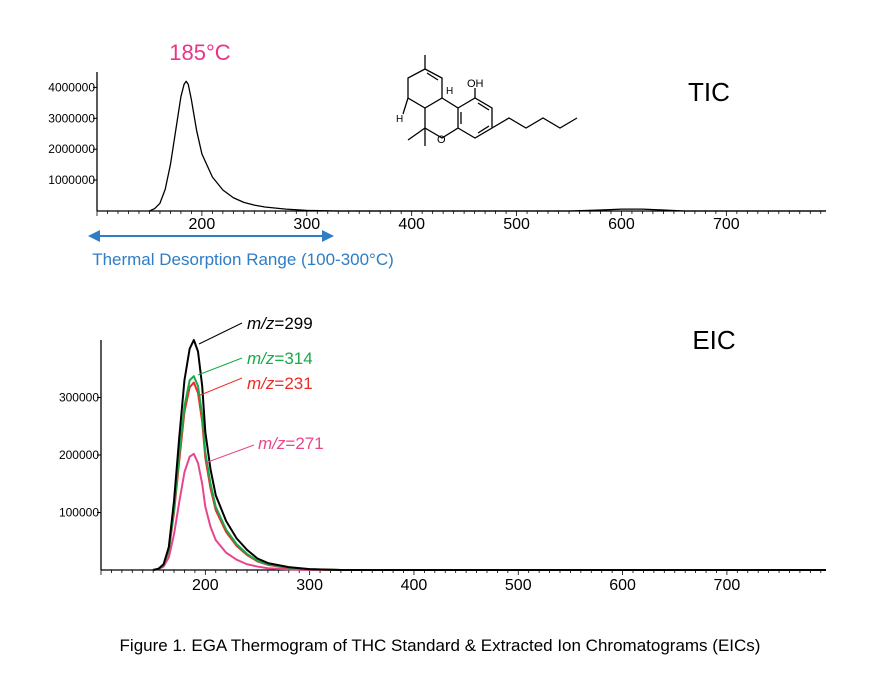 The height and width of the screenshot is (682, 881). What do you see at coordinates (441, 140) in the screenshot?
I see `o-label: O` at bounding box center [441, 140].